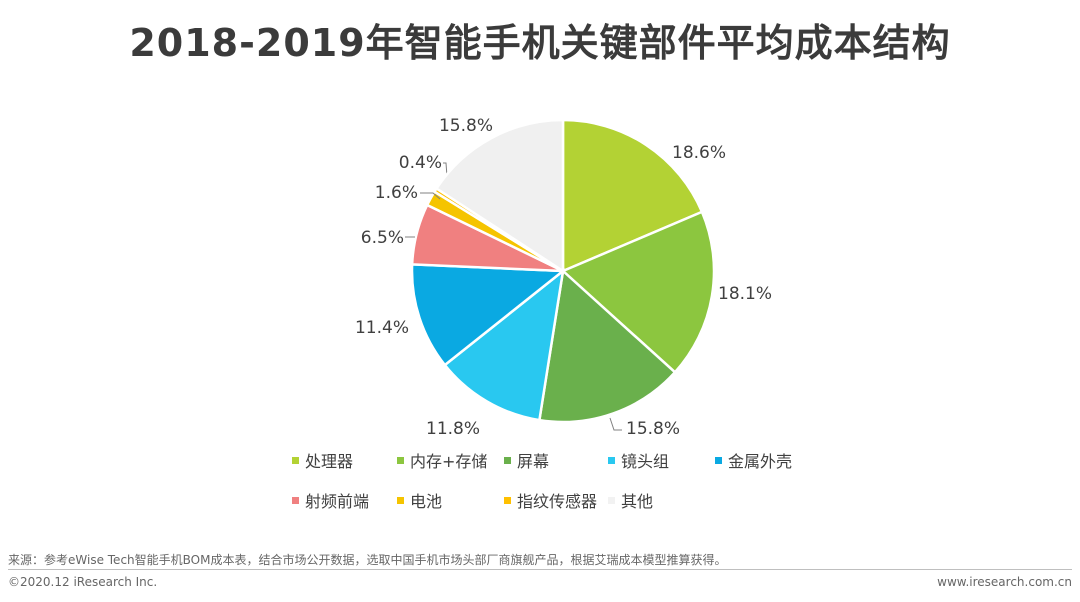  I want to click on legend-label: 镜头组, so click(645, 461).